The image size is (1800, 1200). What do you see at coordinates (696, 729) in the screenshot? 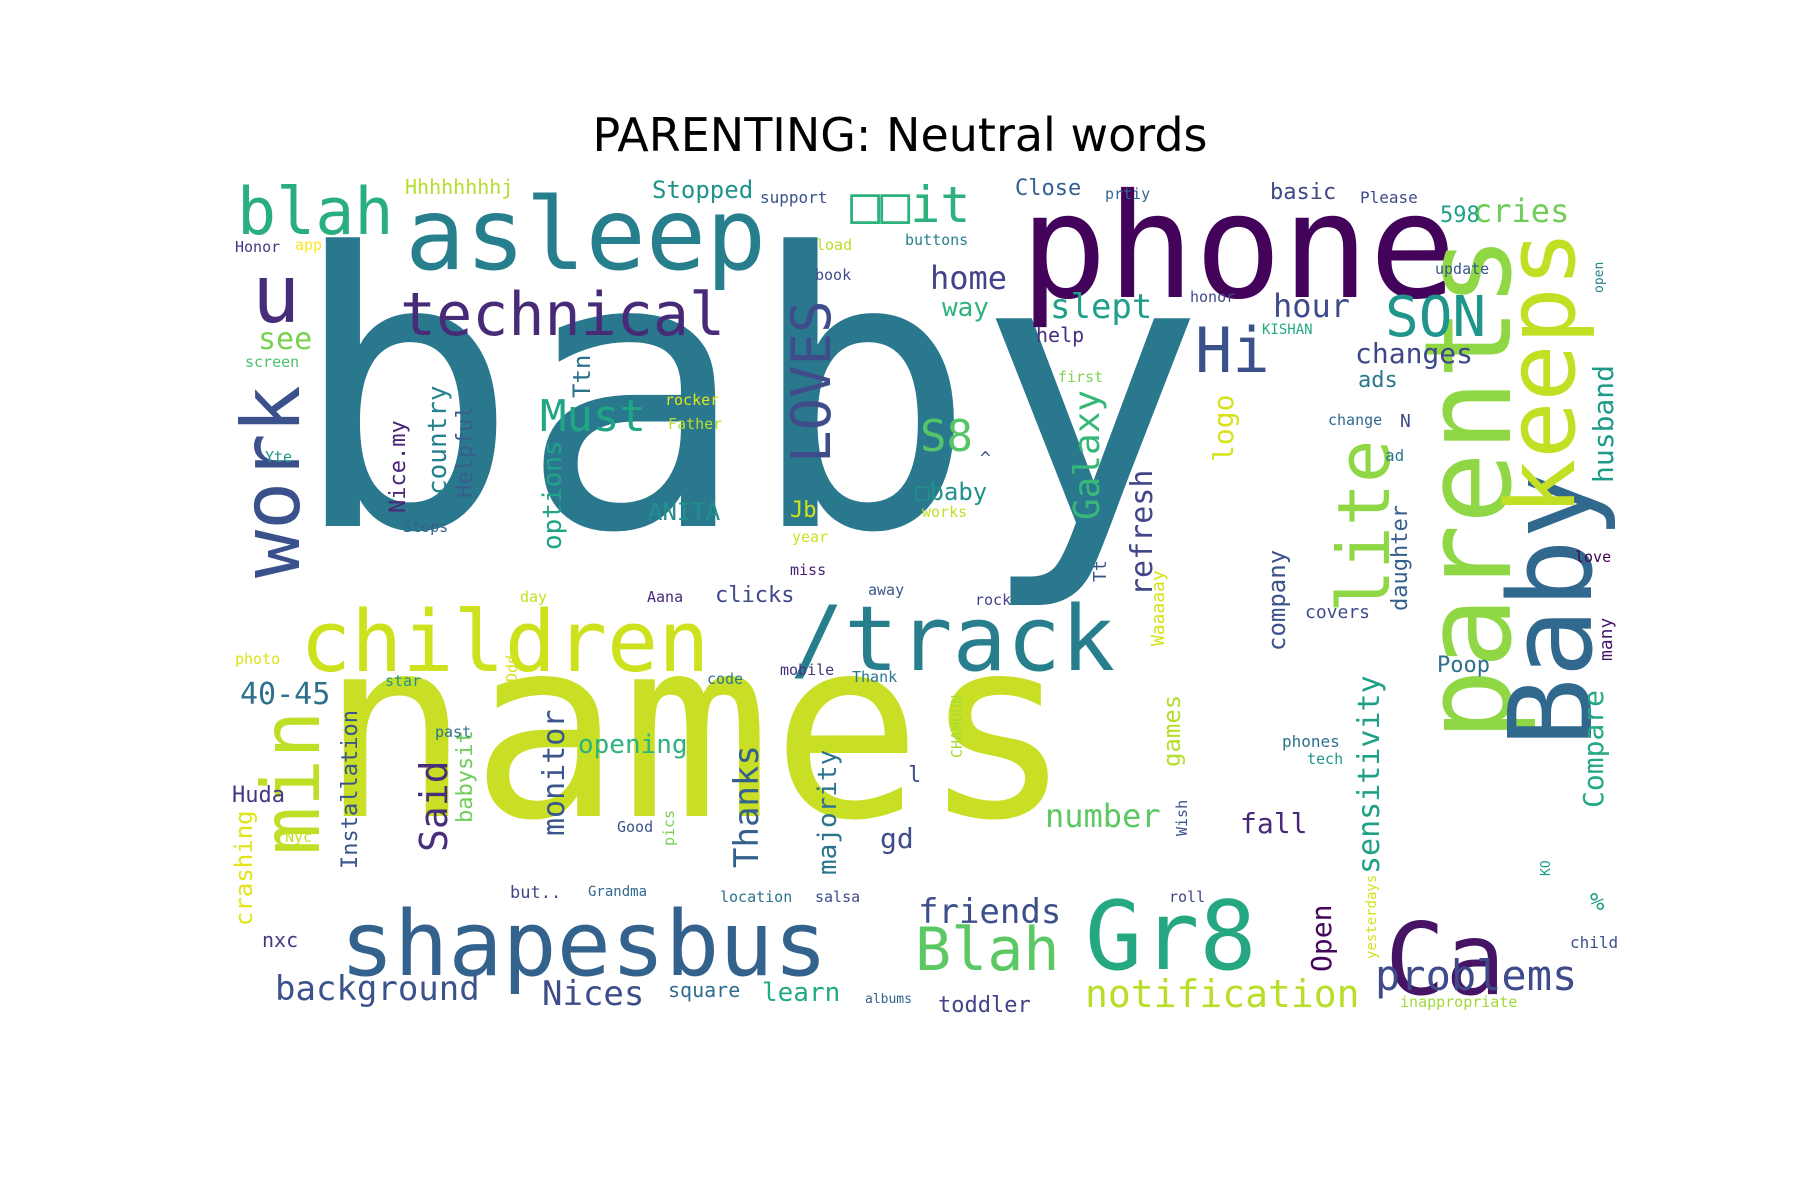
I see `word-names: names` at bounding box center [696, 729].